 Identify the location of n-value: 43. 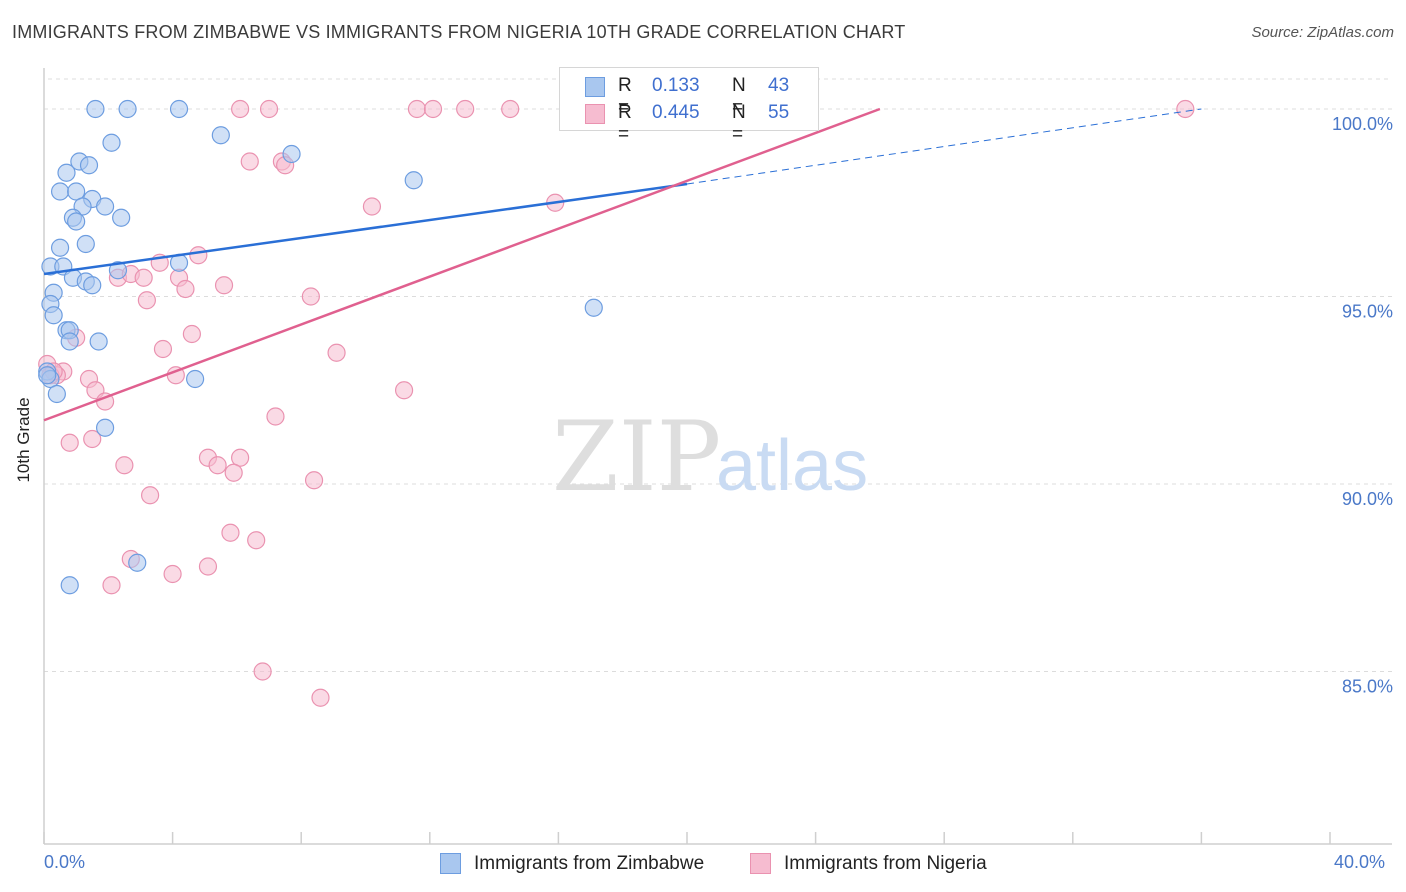
(779, 85).